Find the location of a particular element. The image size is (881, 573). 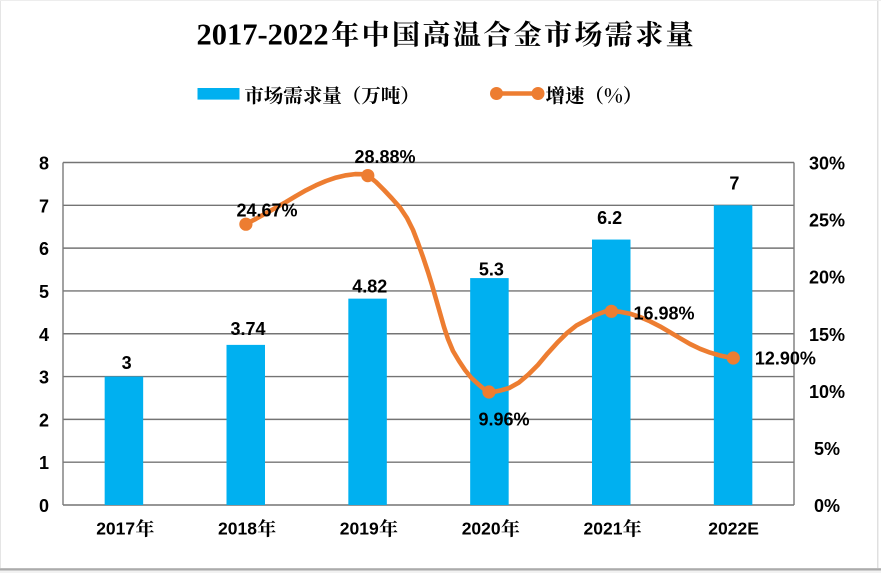

svg-text: 6 is located at coordinates (44, 249).